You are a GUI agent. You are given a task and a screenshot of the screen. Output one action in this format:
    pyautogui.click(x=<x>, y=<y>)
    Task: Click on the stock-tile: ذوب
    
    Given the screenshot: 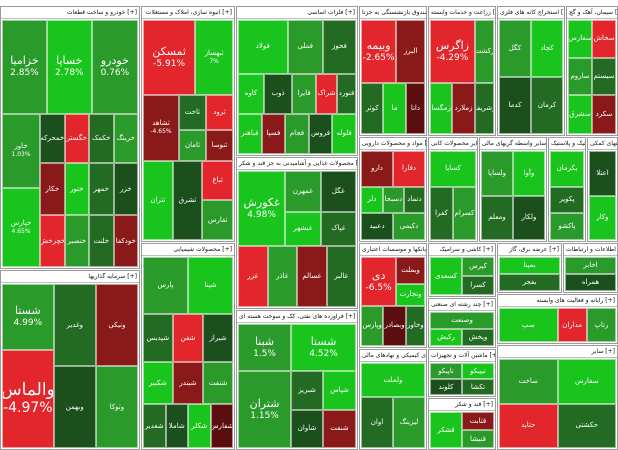 What is the action you would take?
    pyautogui.click(x=278, y=93)
    